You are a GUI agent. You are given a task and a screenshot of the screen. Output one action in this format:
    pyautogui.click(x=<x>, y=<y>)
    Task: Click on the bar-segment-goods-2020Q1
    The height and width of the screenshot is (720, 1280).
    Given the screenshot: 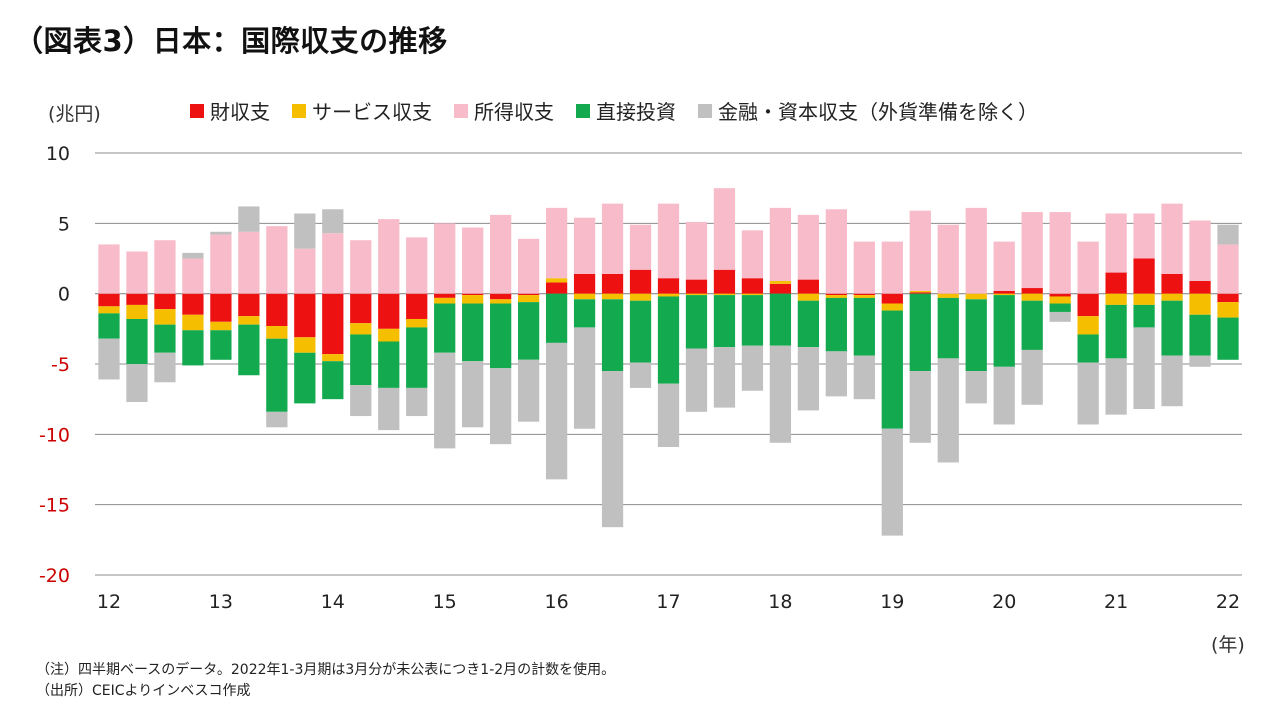 What is the action you would take?
    pyautogui.click(x=1004, y=292)
    